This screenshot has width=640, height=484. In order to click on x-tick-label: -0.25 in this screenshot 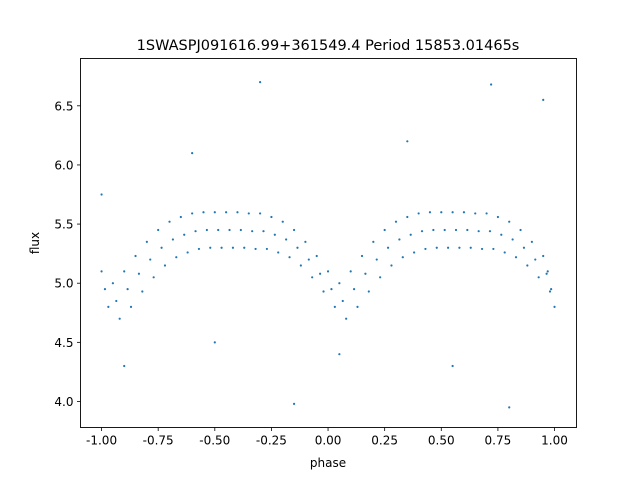, I will do `click(271, 441)`.